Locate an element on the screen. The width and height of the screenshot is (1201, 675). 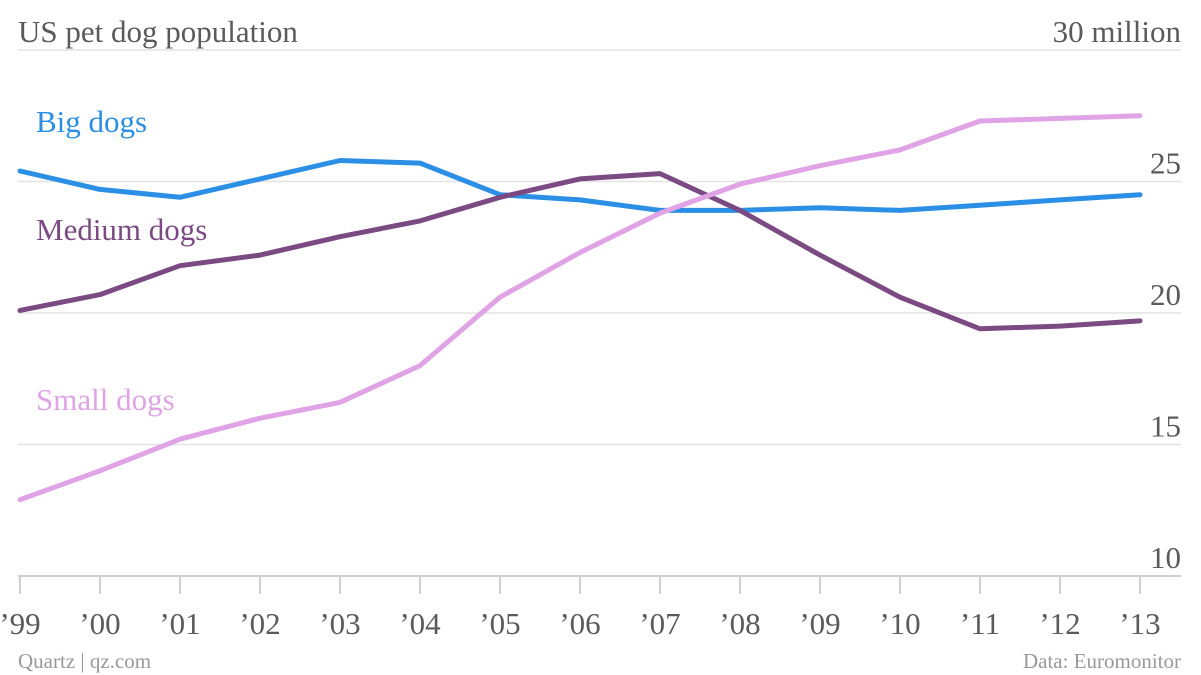
y-tick-label-15: 15 is located at coordinates (1165, 426).